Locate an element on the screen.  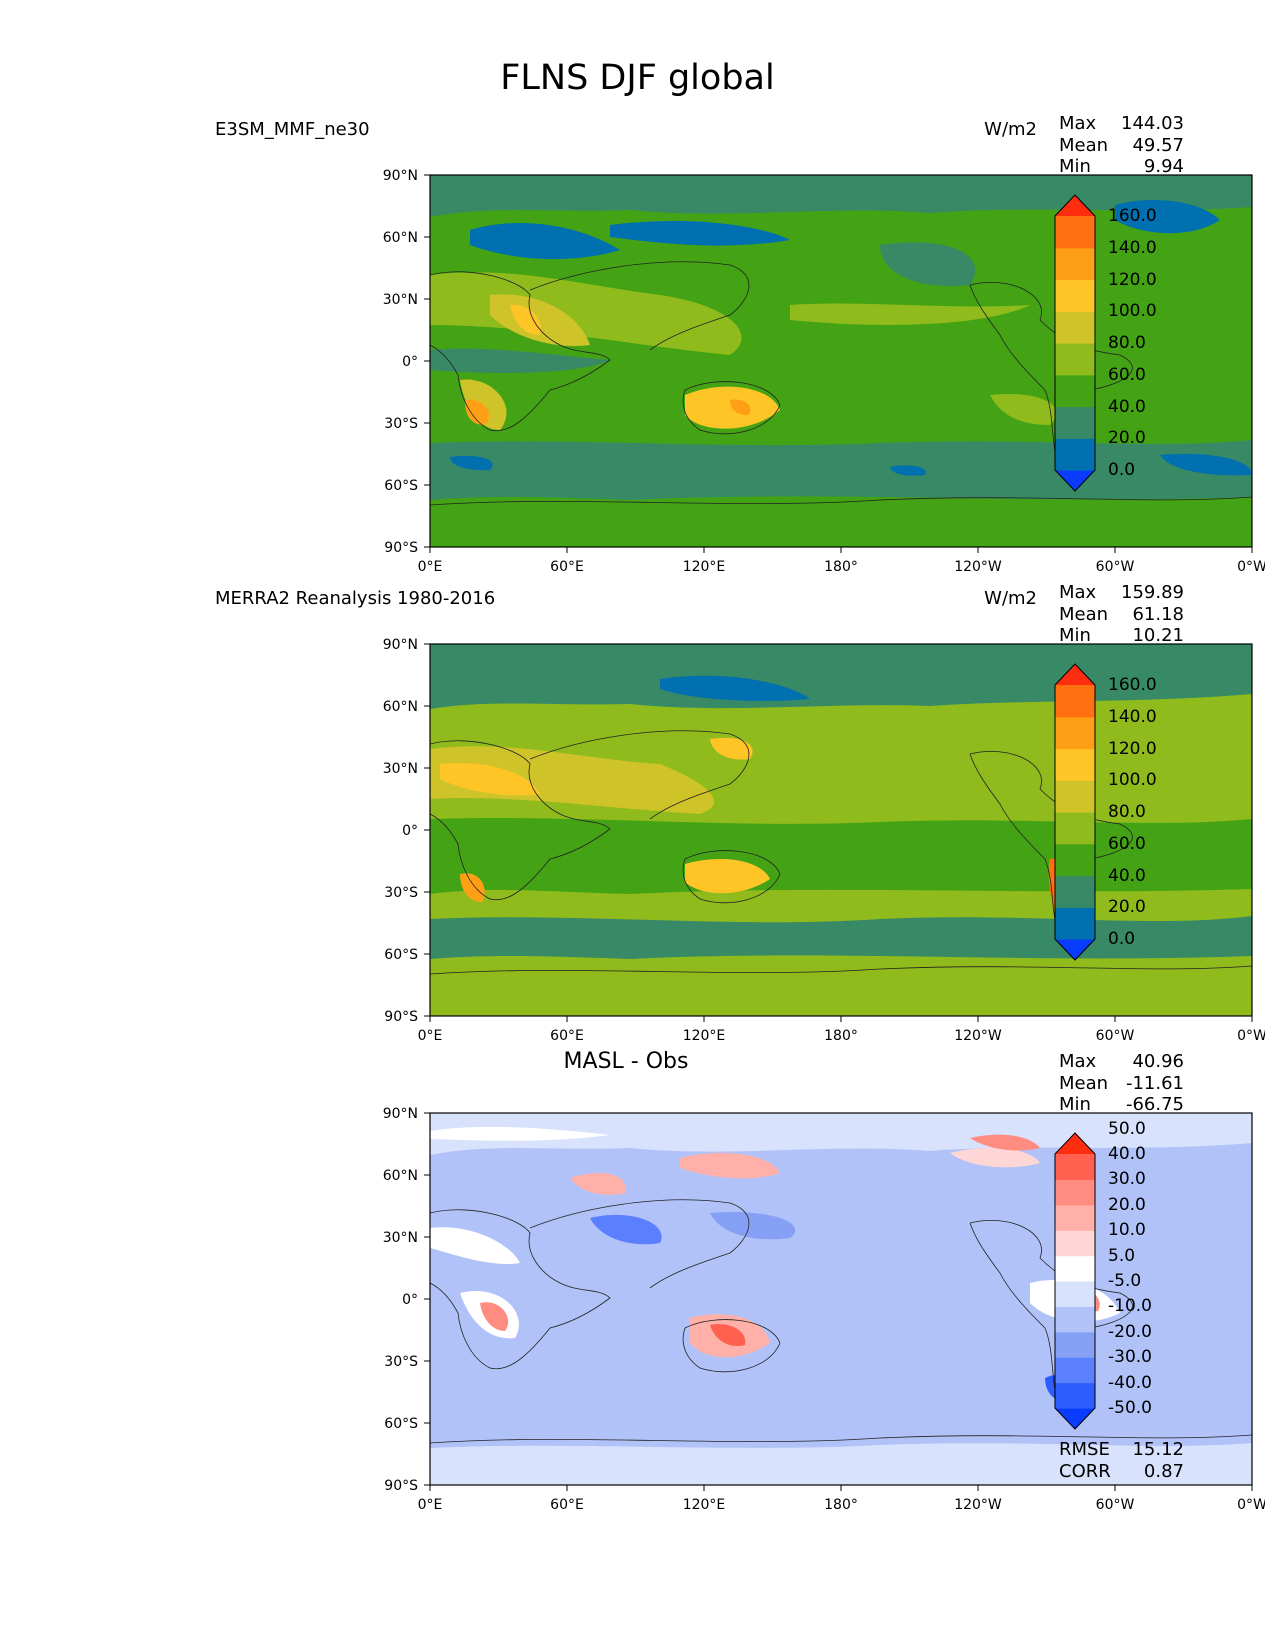
stats-box: Max 144.03 Mean 49.57 Min 9.94 is located at coordinates (1121, 145).